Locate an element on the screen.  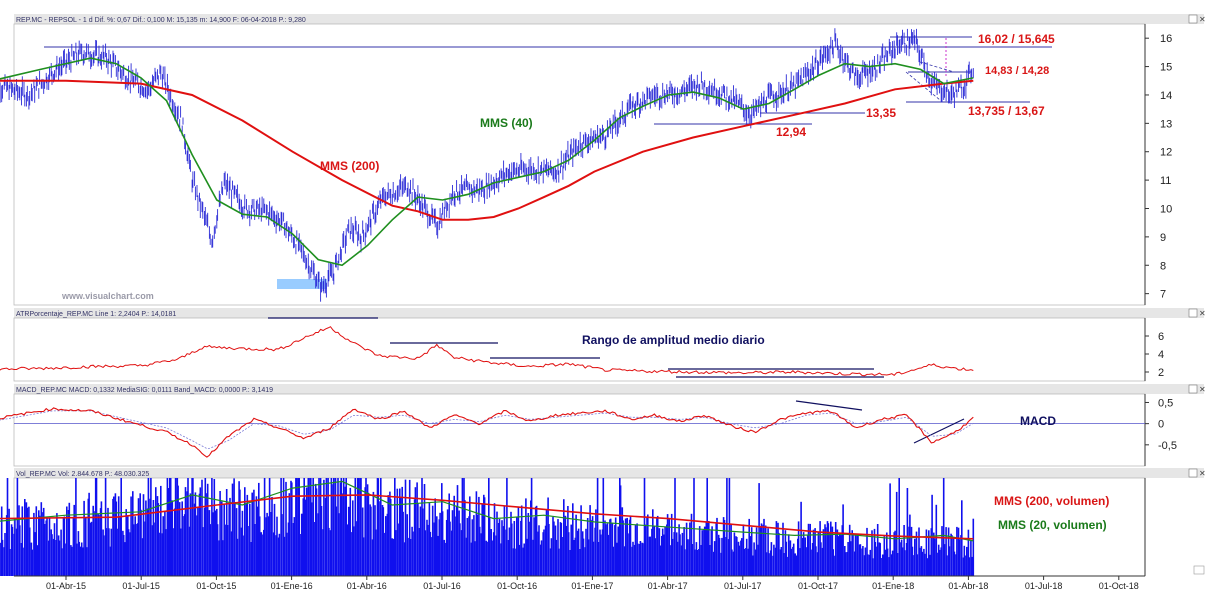
volume-maximize-icon is located at coordinates (1193, 473).